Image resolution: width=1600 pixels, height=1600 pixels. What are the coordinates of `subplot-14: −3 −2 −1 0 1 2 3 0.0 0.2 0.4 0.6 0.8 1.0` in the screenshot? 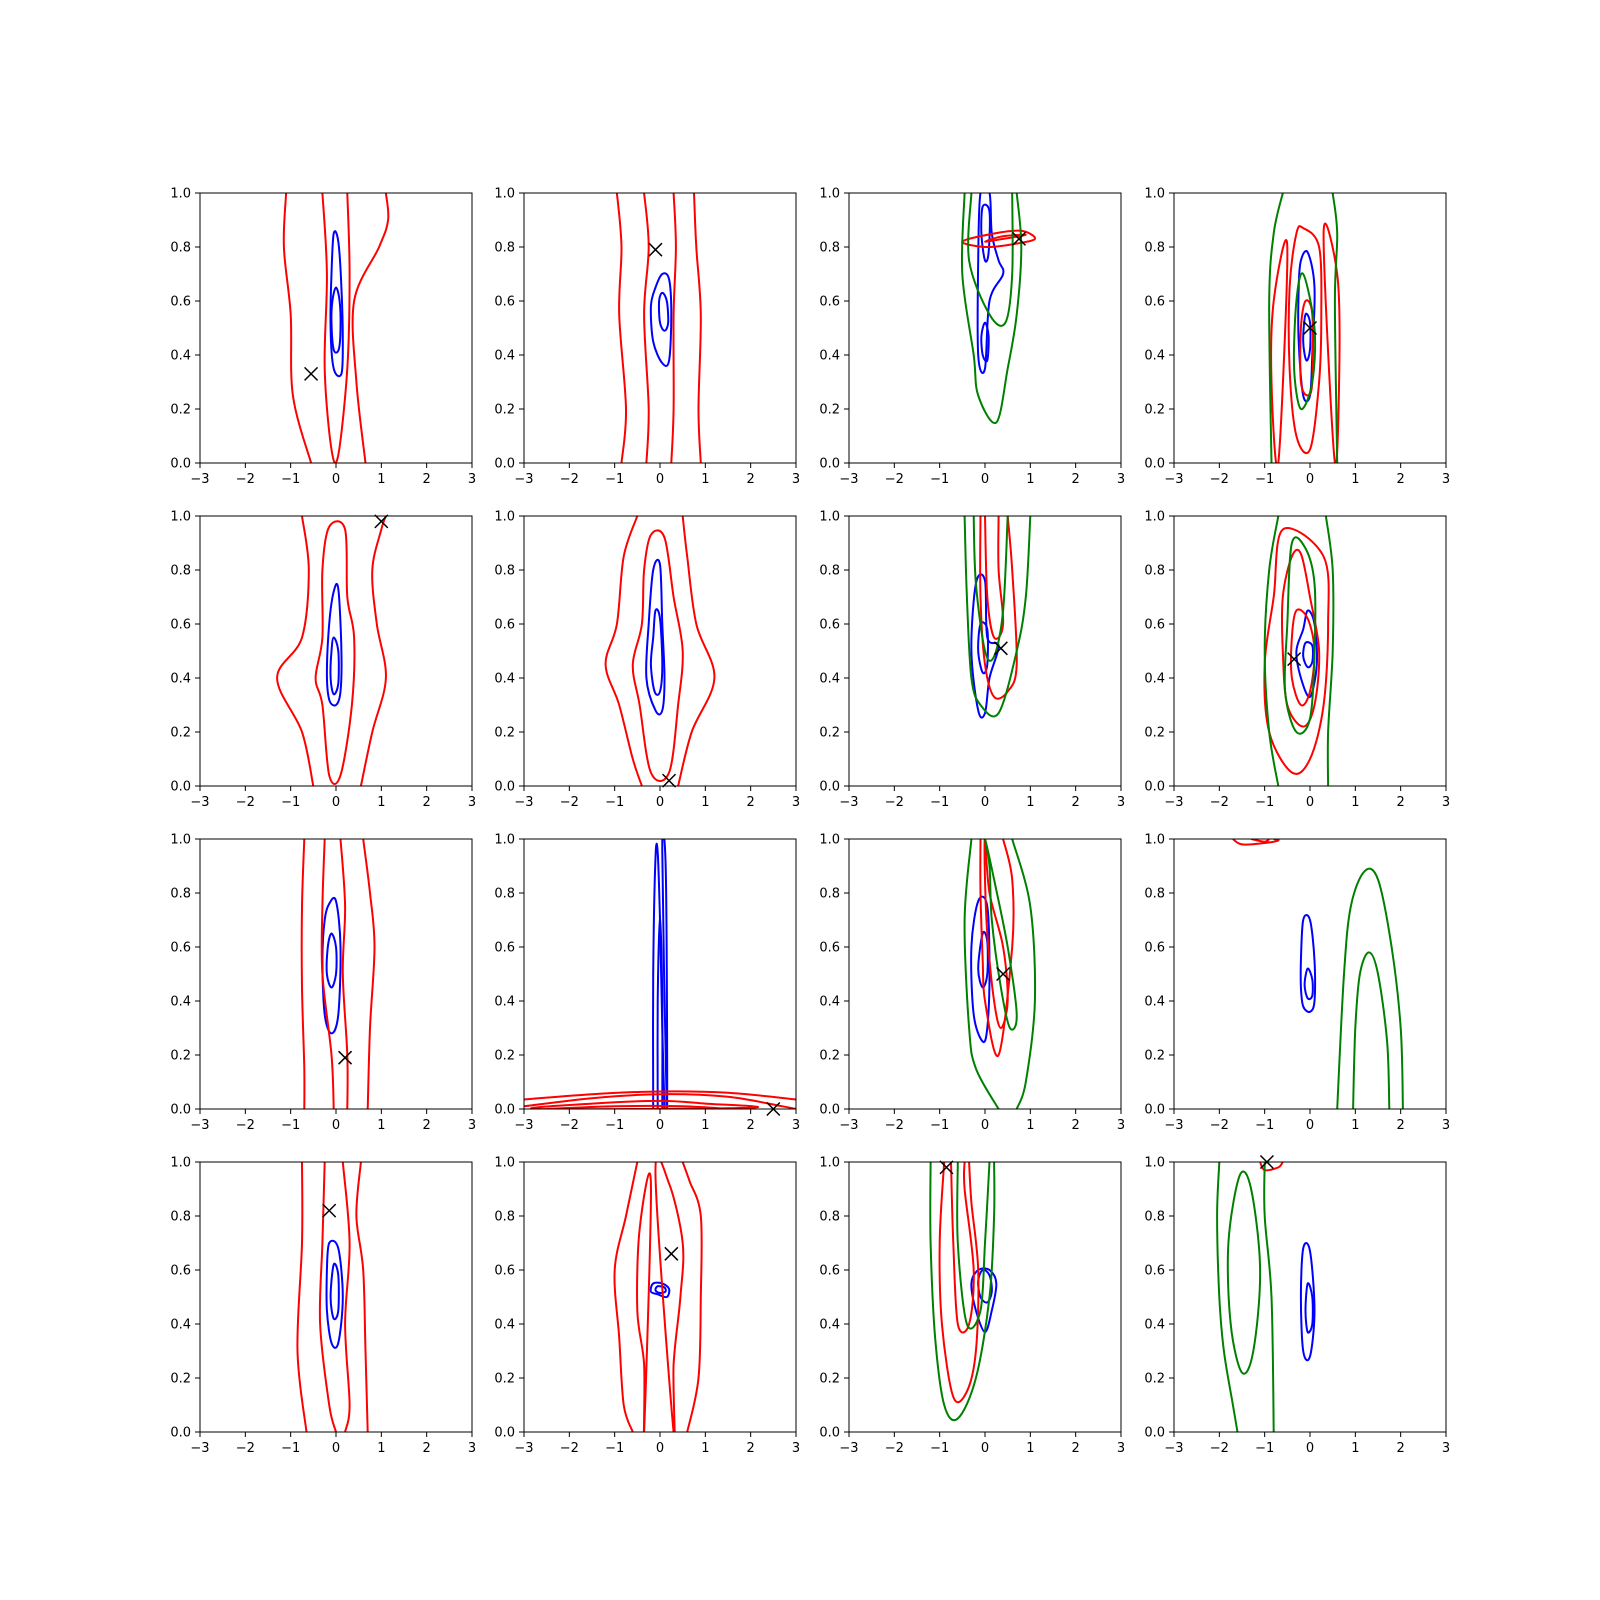 It's located at (647, 1306).